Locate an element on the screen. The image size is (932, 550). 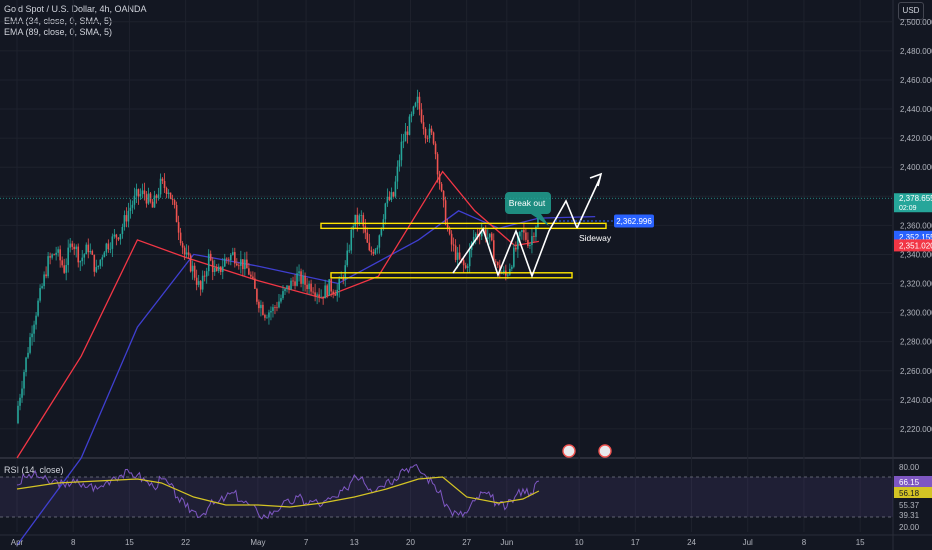
support-zone is located at coordinates (451, 275).